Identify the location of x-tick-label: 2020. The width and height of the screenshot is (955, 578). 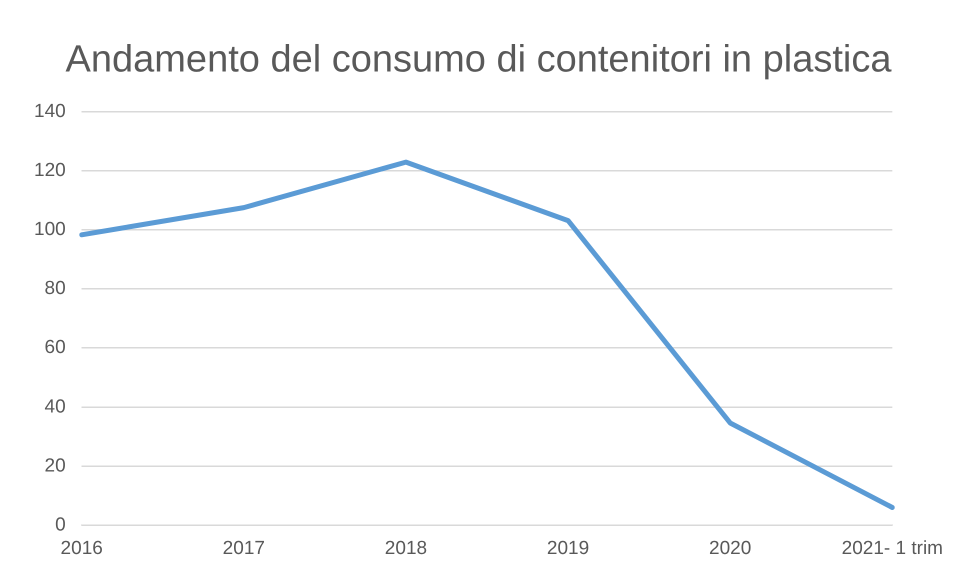
(730, 548).